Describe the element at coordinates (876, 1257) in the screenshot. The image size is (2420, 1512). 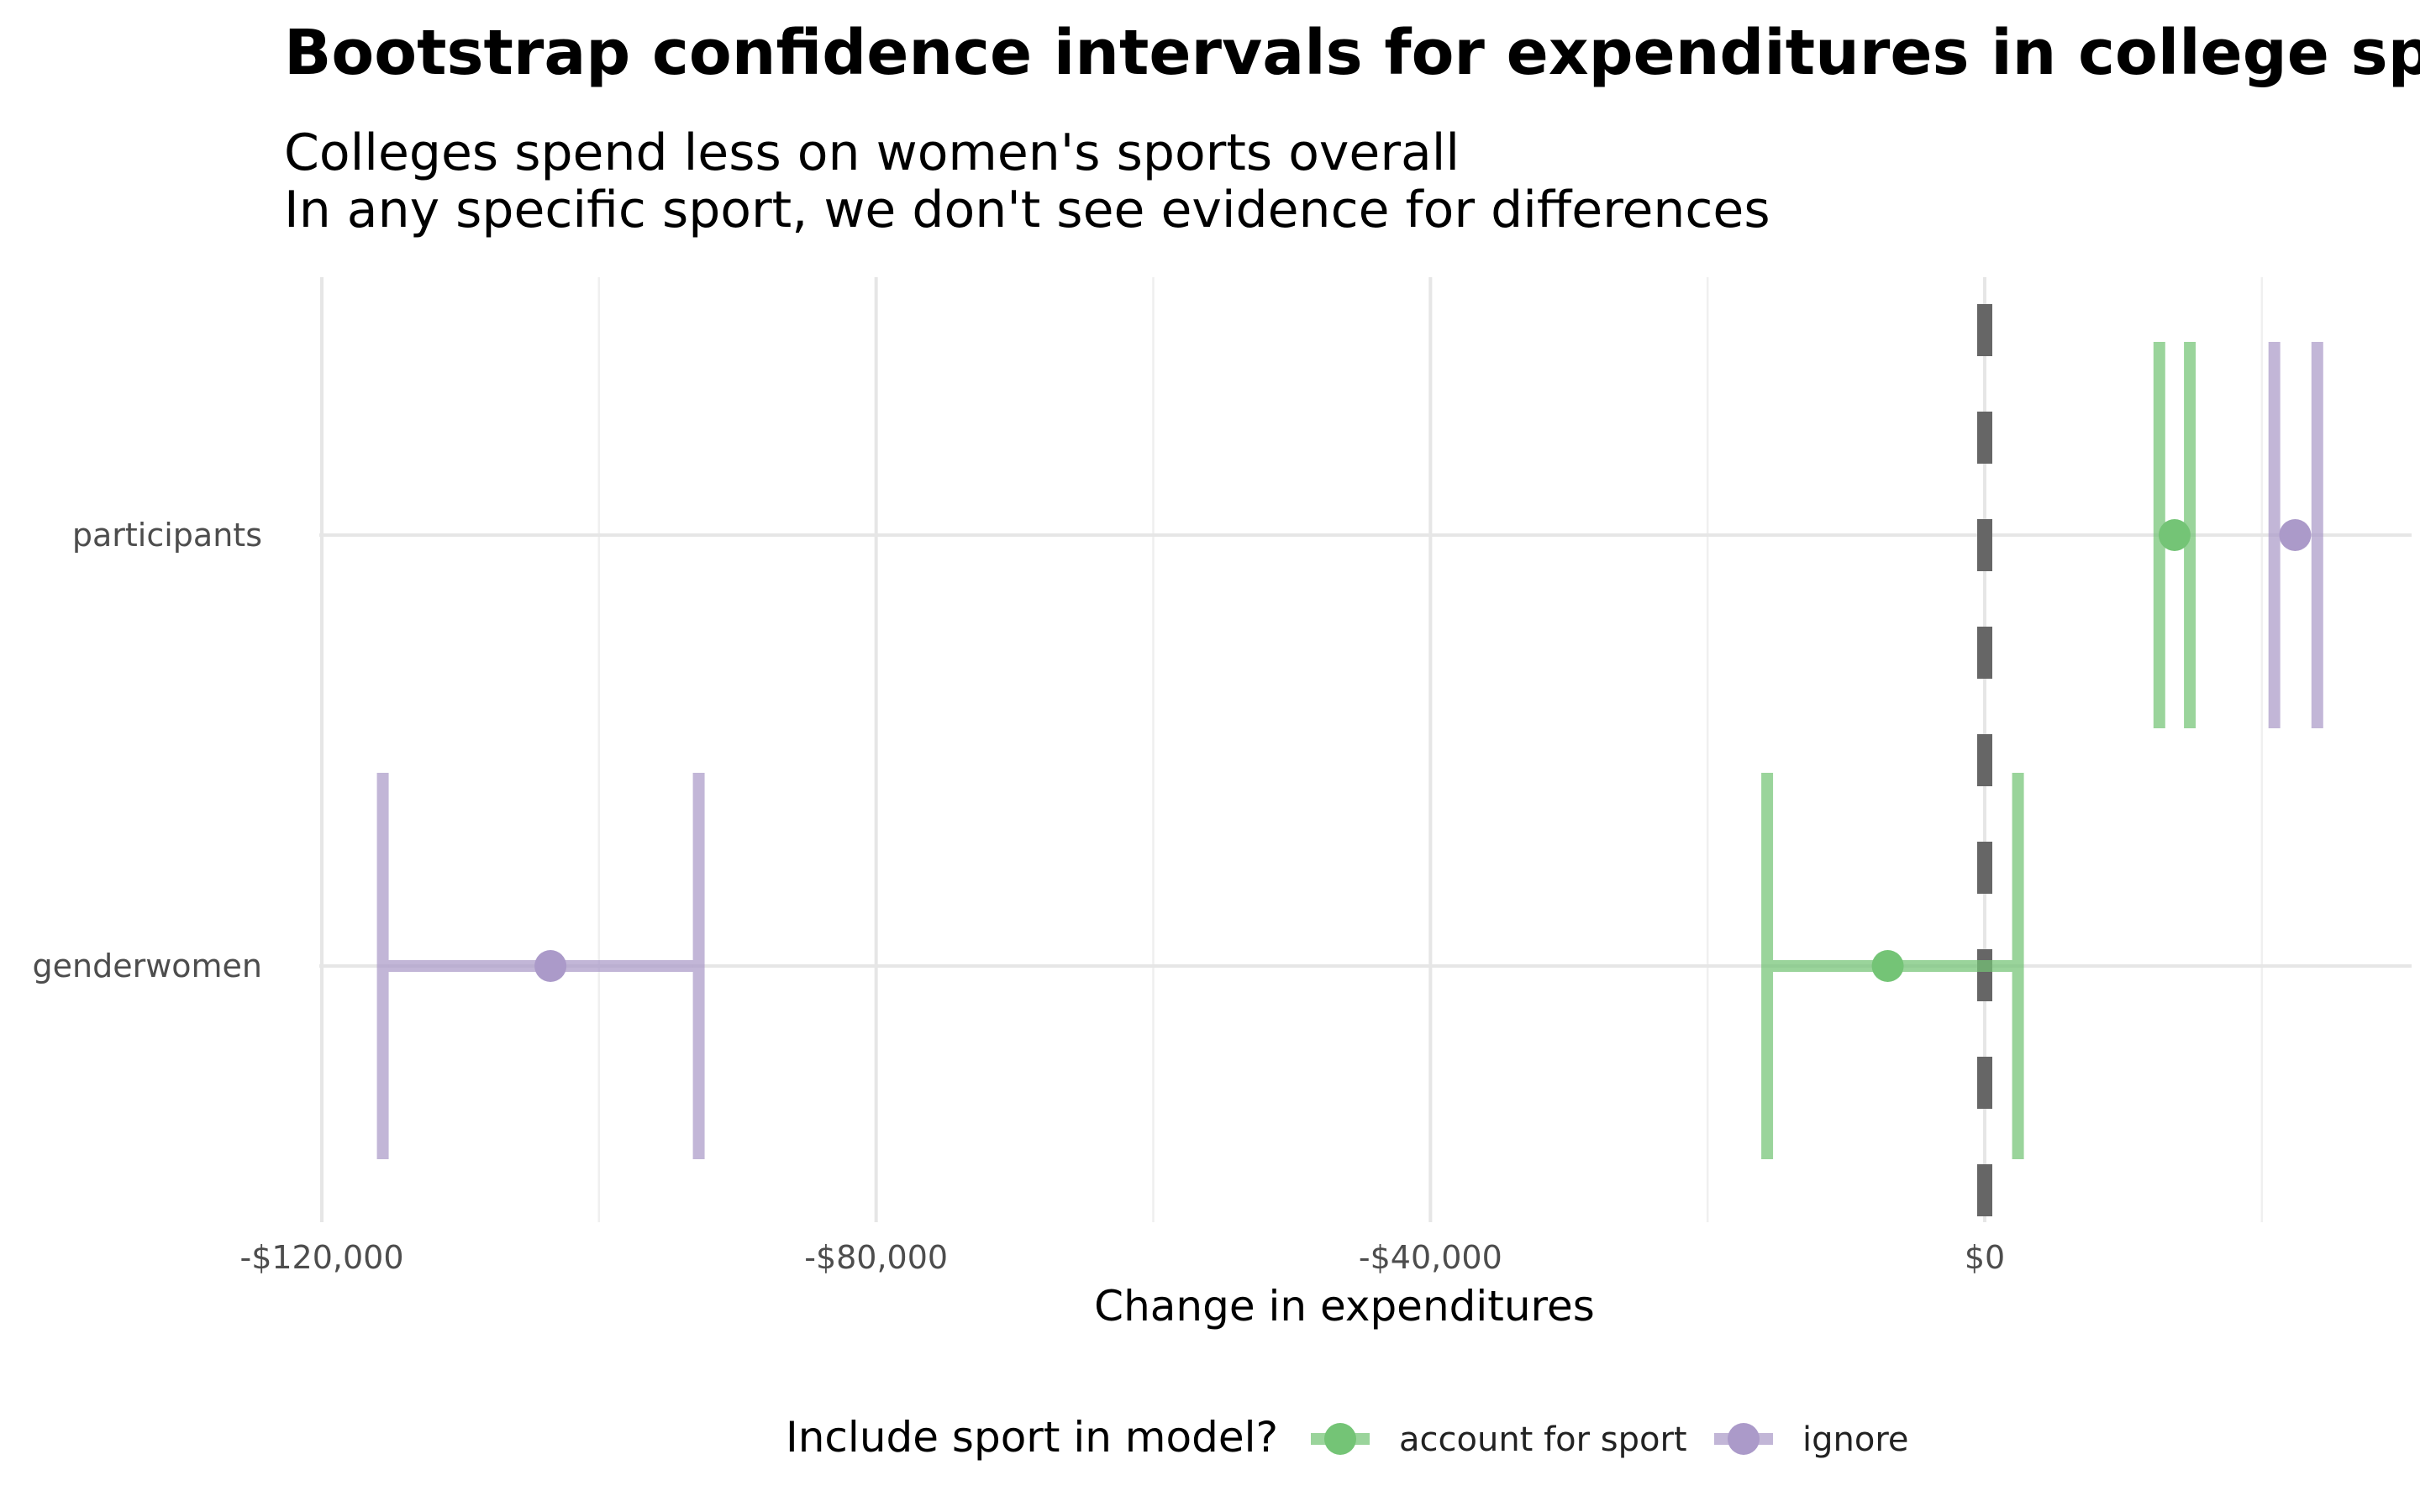
I see `x-tick-label: -$80,000` at that location.